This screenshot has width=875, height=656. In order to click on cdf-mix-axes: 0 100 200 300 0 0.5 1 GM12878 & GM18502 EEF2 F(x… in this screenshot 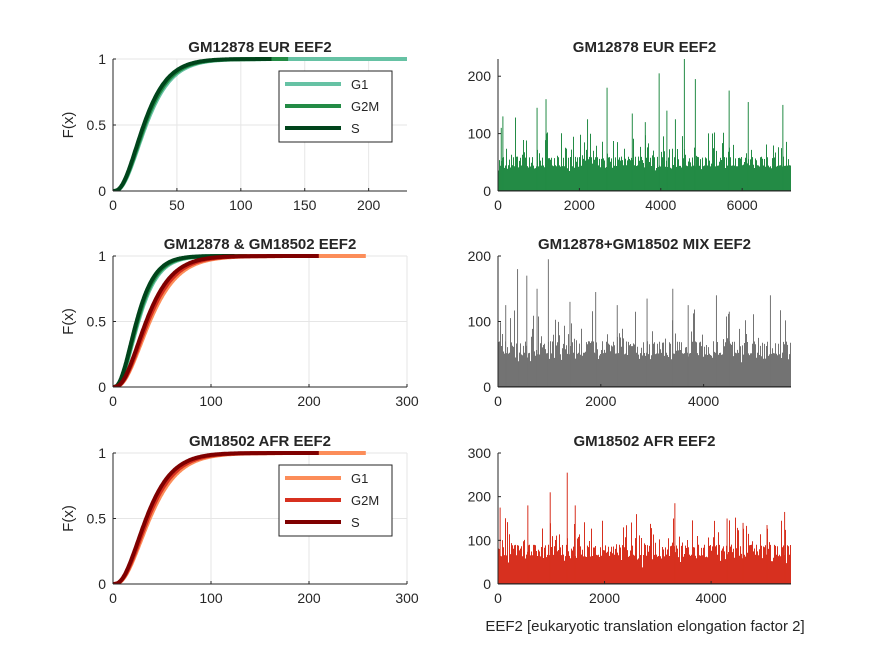, I will do `click(239, 322)`.